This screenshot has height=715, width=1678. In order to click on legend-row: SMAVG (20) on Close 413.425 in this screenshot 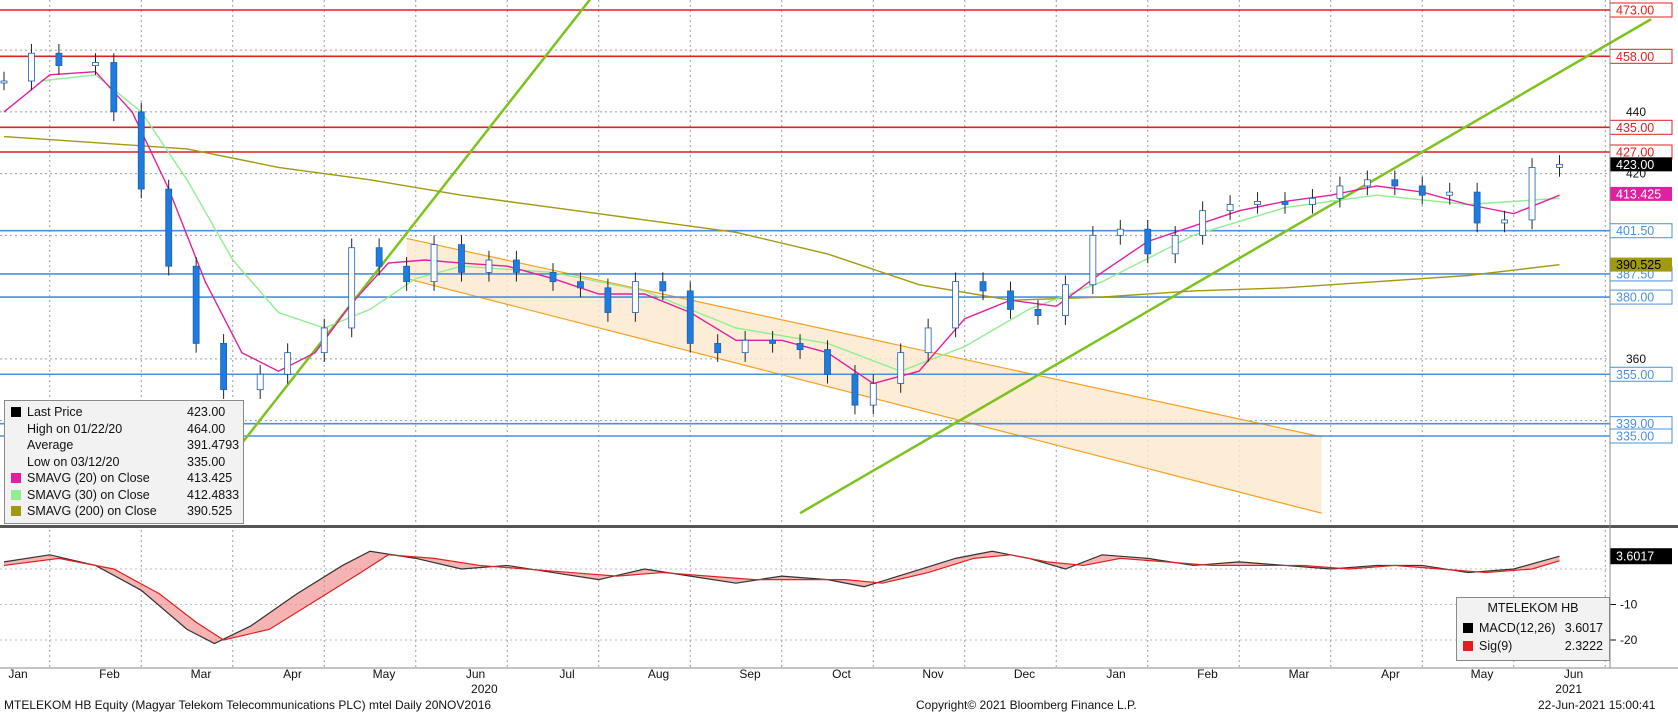, I will do `click(124, 478)`.